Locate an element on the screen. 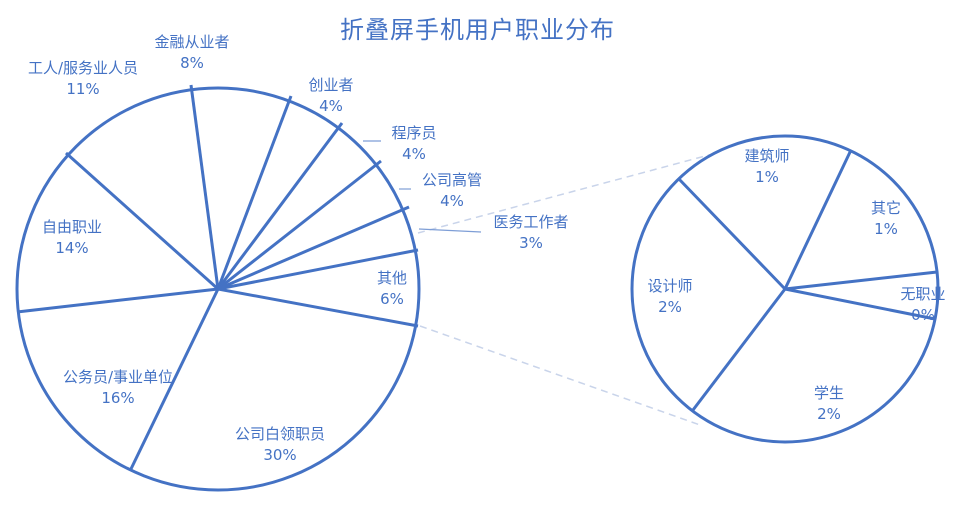 The height and width of the screenshot is (523, 955). label-name: 公司高管 is located at coordinates (452, 180).